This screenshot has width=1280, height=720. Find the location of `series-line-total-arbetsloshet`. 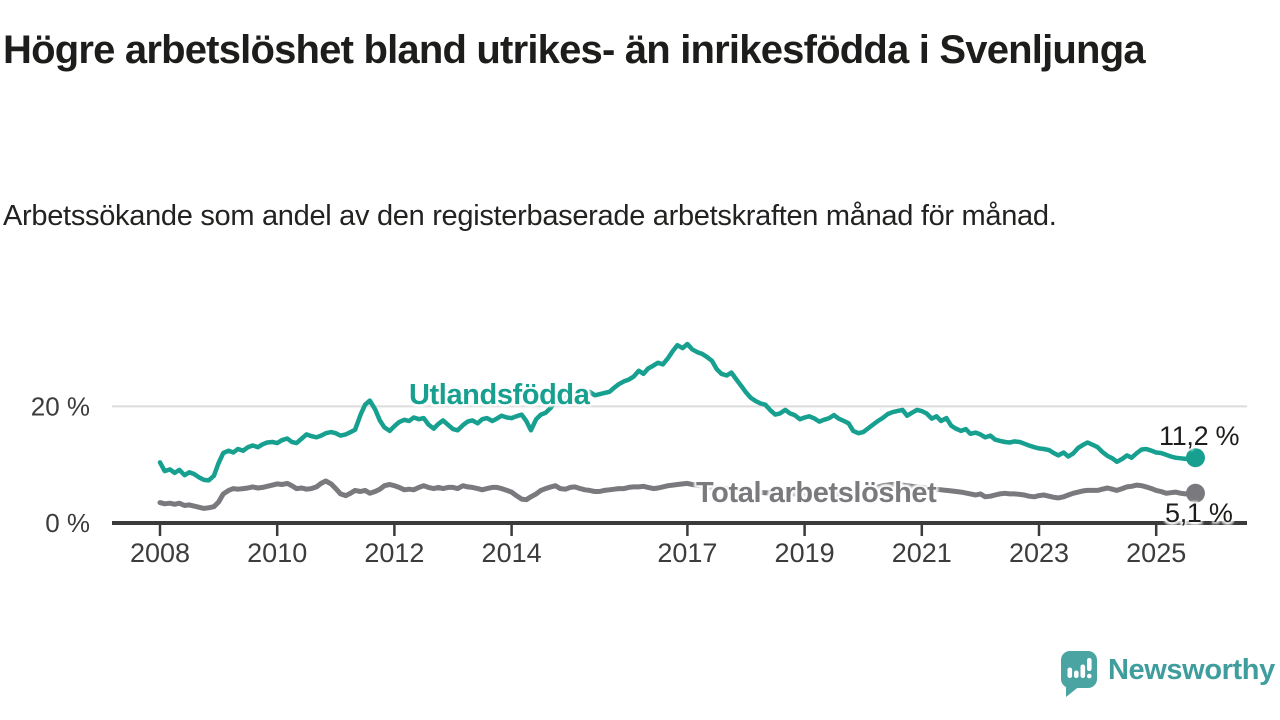

series-line-total-arbetsloshet is located at coordinates (677, 494).